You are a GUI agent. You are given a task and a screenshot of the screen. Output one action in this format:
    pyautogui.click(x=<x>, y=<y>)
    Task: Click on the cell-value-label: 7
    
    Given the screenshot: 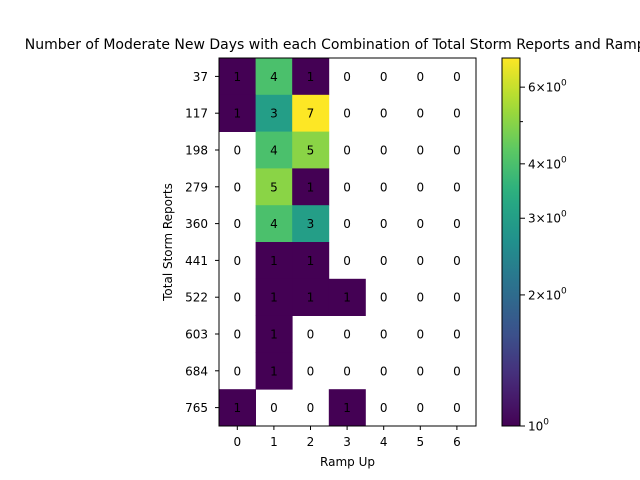 What is the action you would take?
    pyautogui.click(x=311, y=114)
    